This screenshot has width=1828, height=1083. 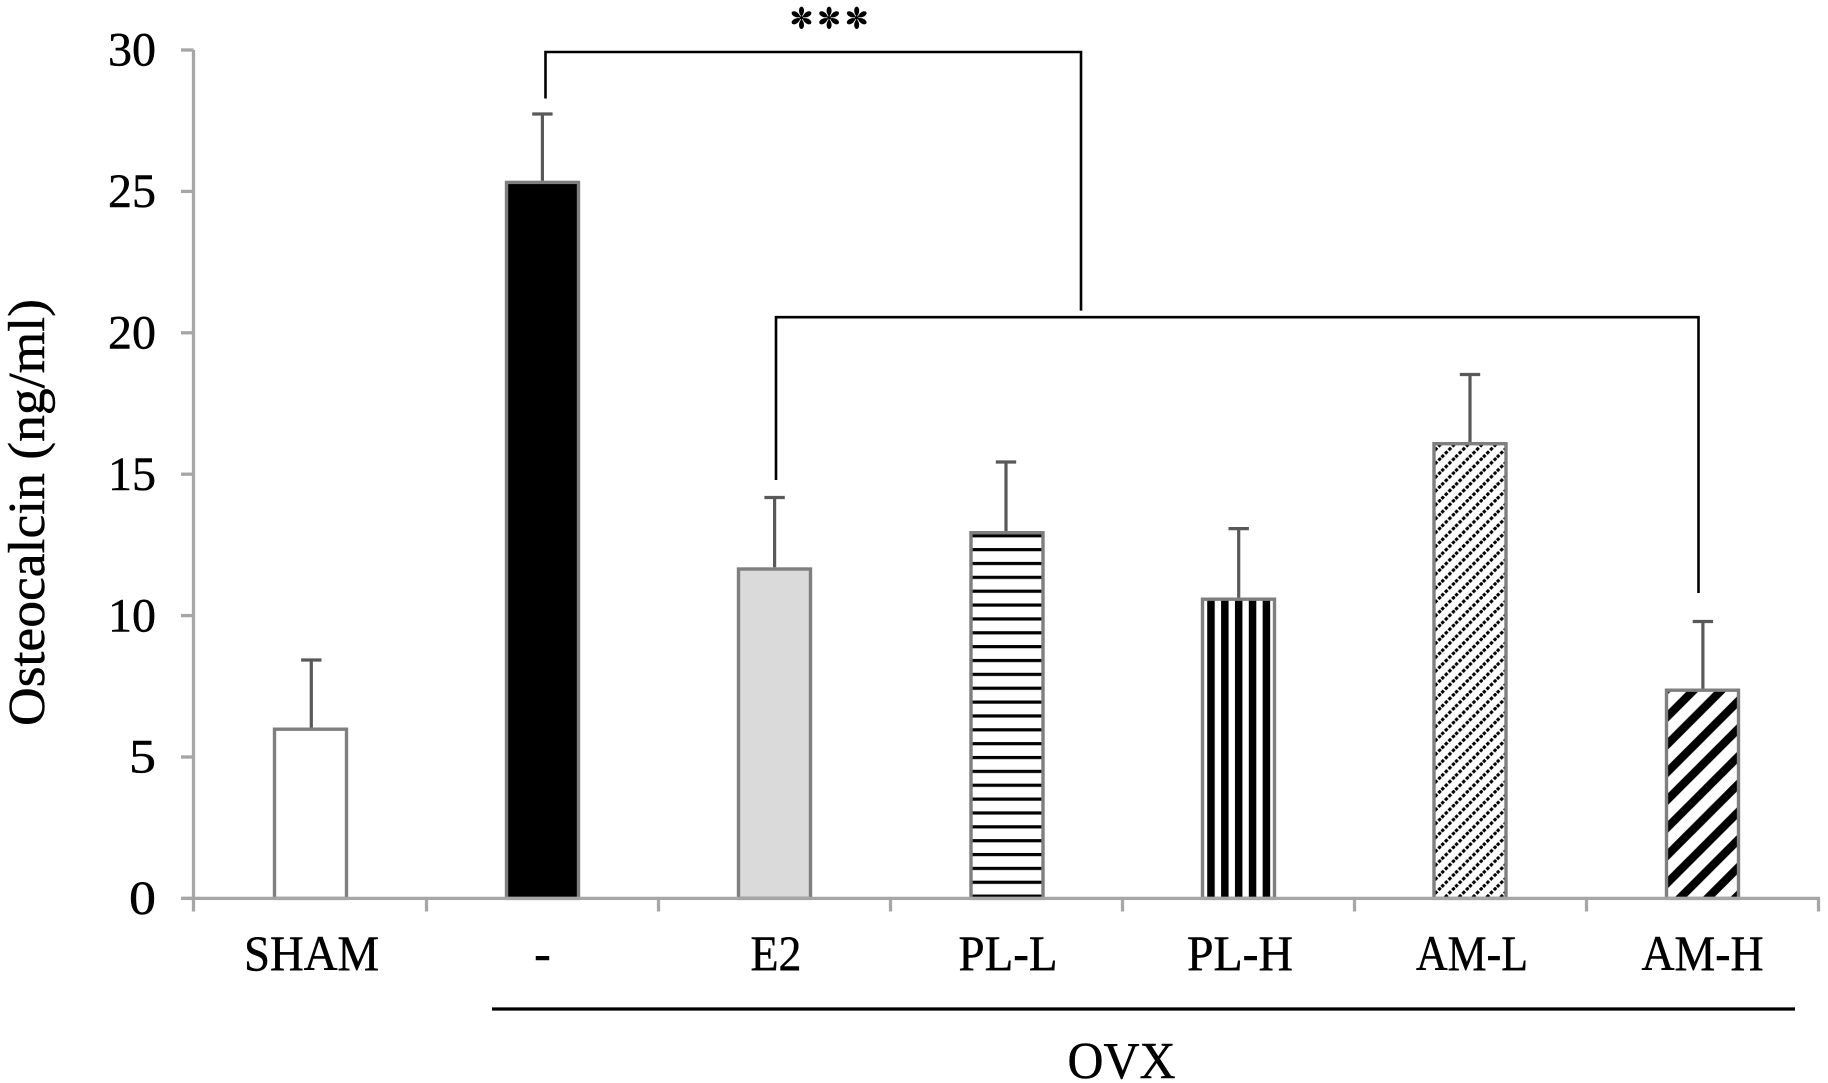 What do you see at coordinates (132, 333) in the screenshot?
I see `svg-text: 20` at bounding box center [132, 333].